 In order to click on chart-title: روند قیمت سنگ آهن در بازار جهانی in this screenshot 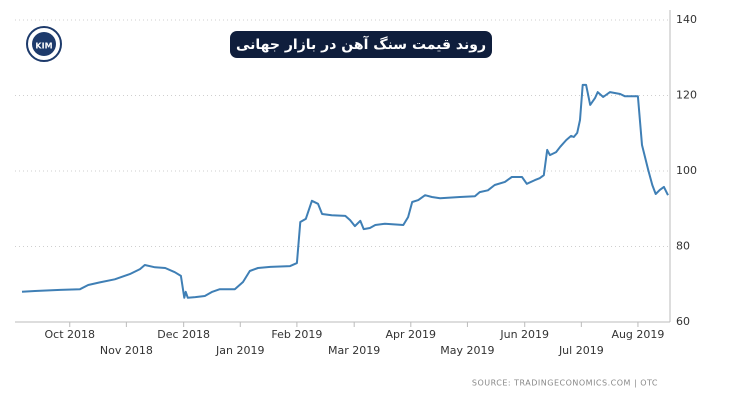, I will do `click(361, 44)`.